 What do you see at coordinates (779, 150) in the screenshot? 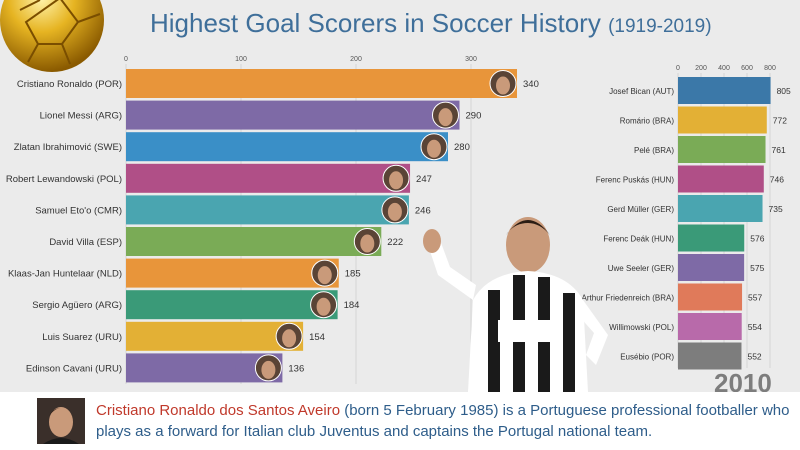
I see `value-label: 761` at bounding box center [779, 150].